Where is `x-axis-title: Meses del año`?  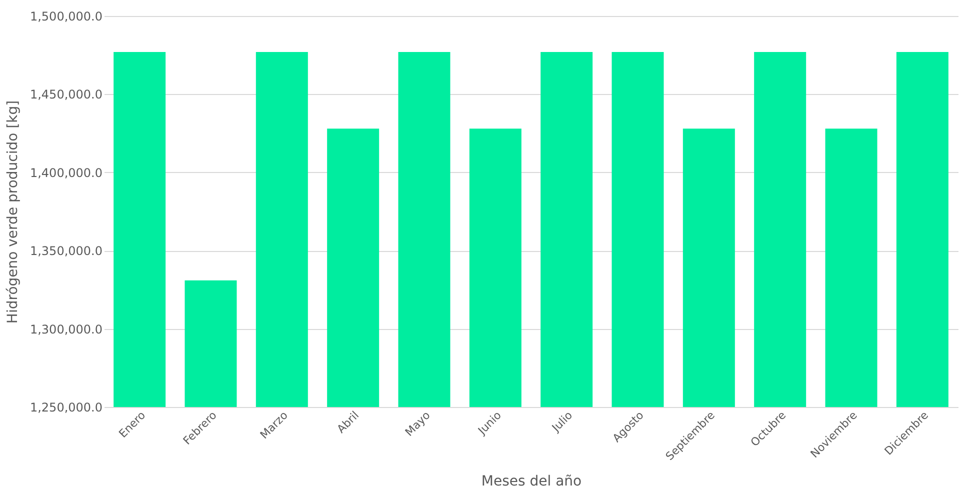
x-axis-title: Meses del año is located at coordinates (531, 481).